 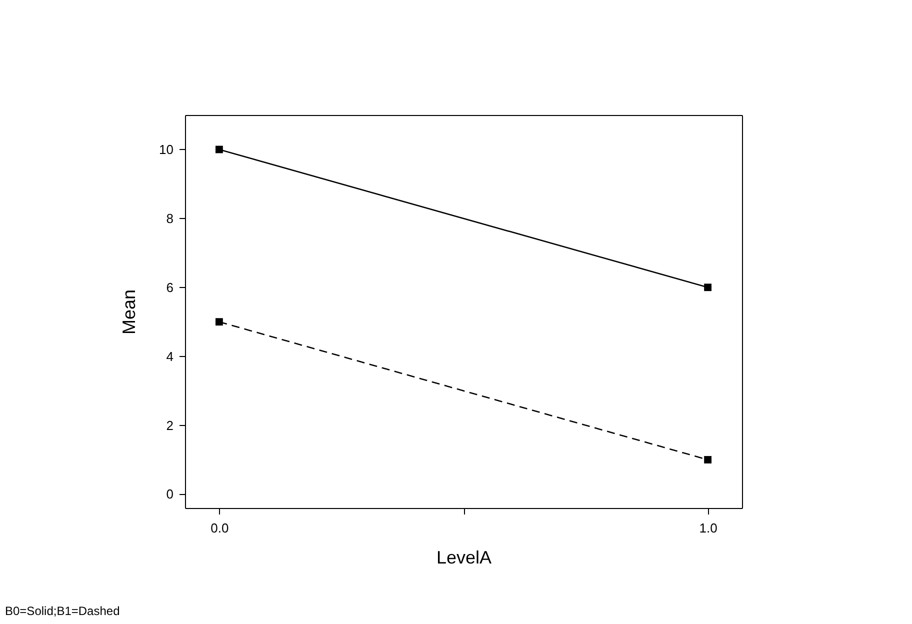 What do you see at coordinates (170, 287) in the screenshot?
I see `y-tick-label: 6` at bounding box center [170, 287].